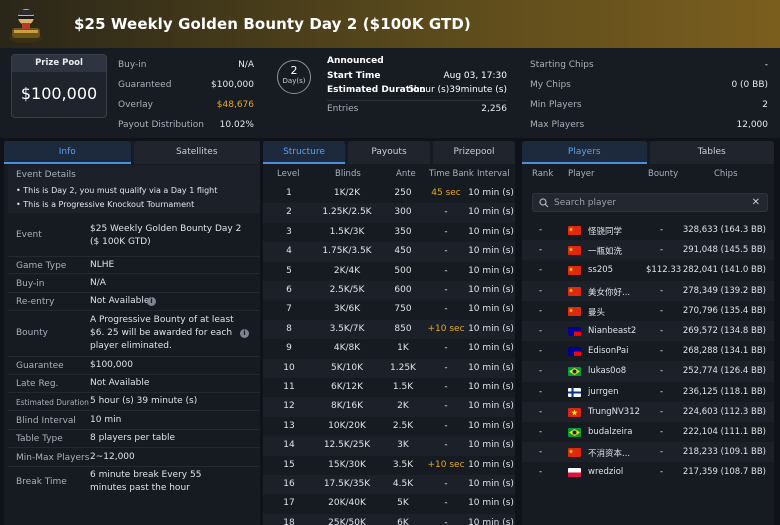 This screenshot has width=780, height=525. Describe the element at coordinates (648, 351) in the screenshot. I see `player-row: - EdisonPai - 268,288 (134.1 BB)` at that location.